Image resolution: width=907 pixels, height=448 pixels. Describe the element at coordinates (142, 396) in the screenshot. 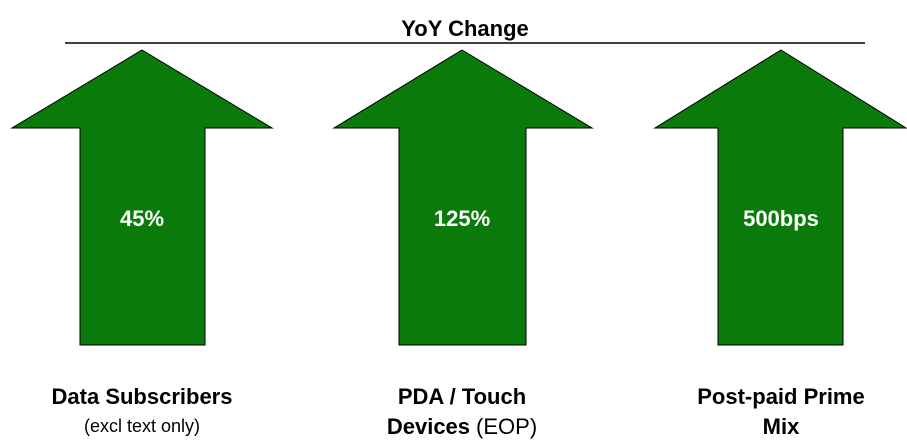

I see `item-label: Data Subscribers` at that location.